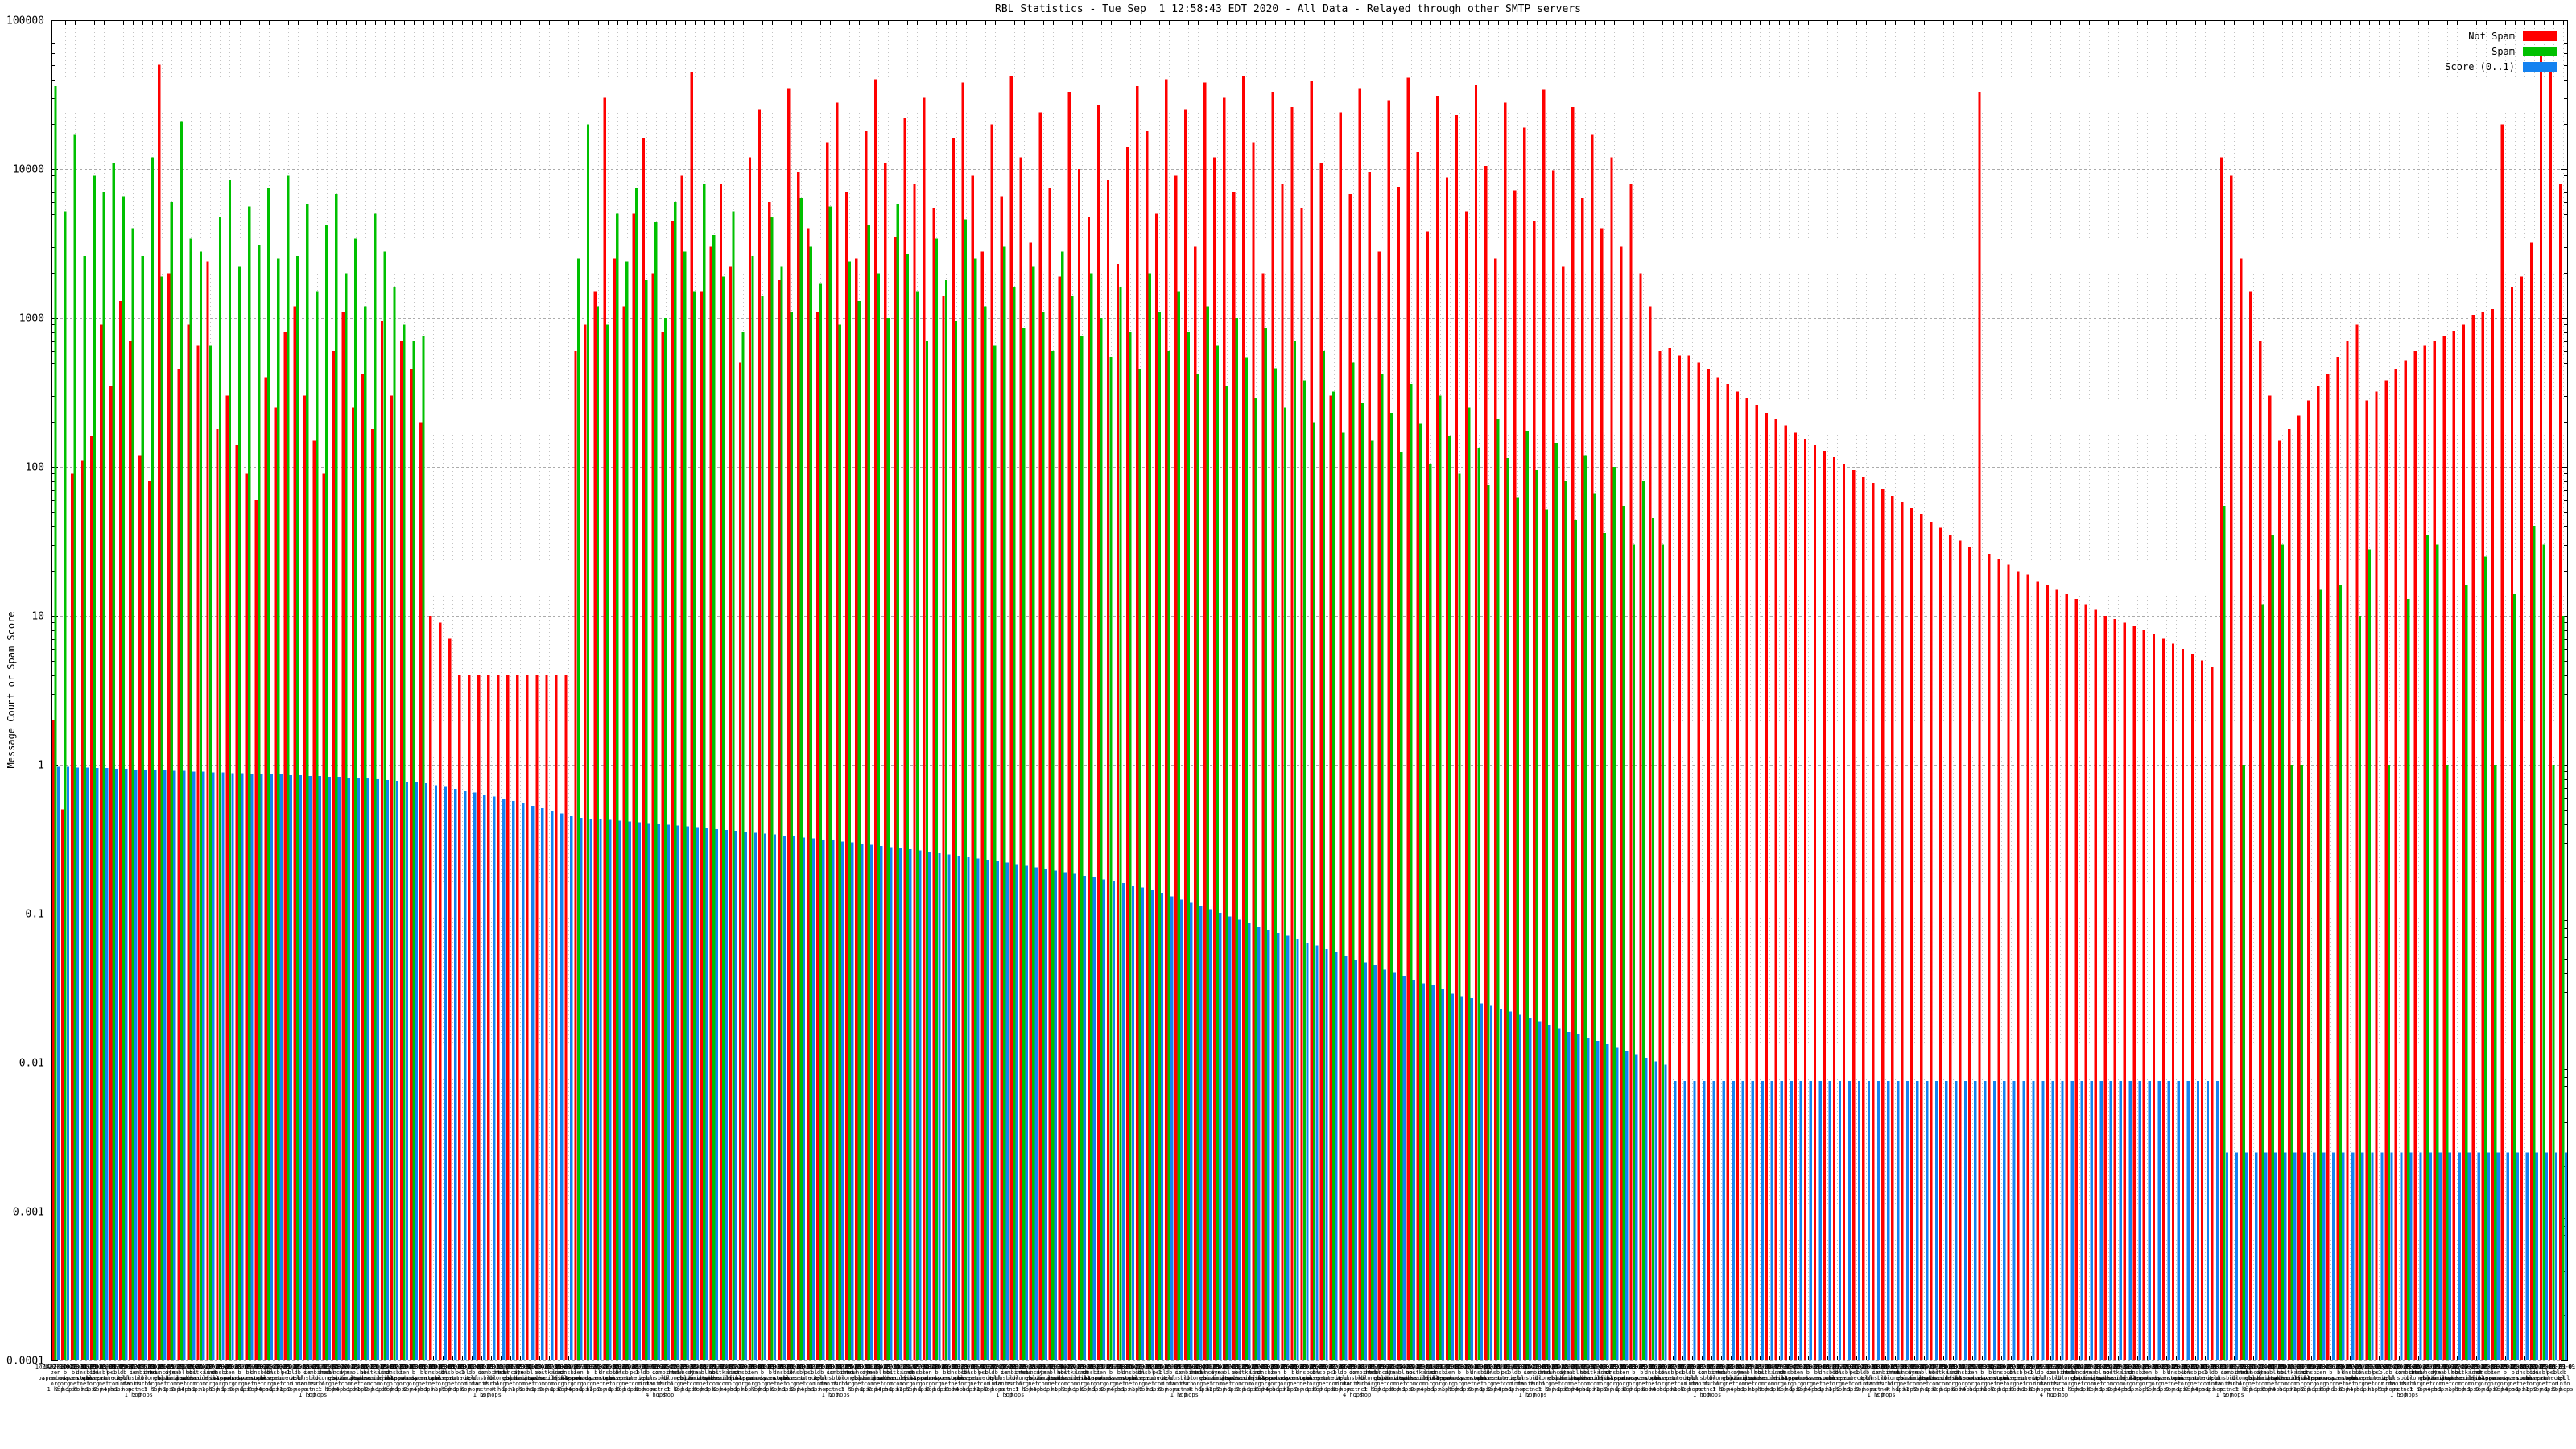 This screenshot has width=2576, height=1449. What do you see at coordinates (2540, 67) in the screenshot?
I see `legend-swatch-score` at bounding box center [2540, 67].